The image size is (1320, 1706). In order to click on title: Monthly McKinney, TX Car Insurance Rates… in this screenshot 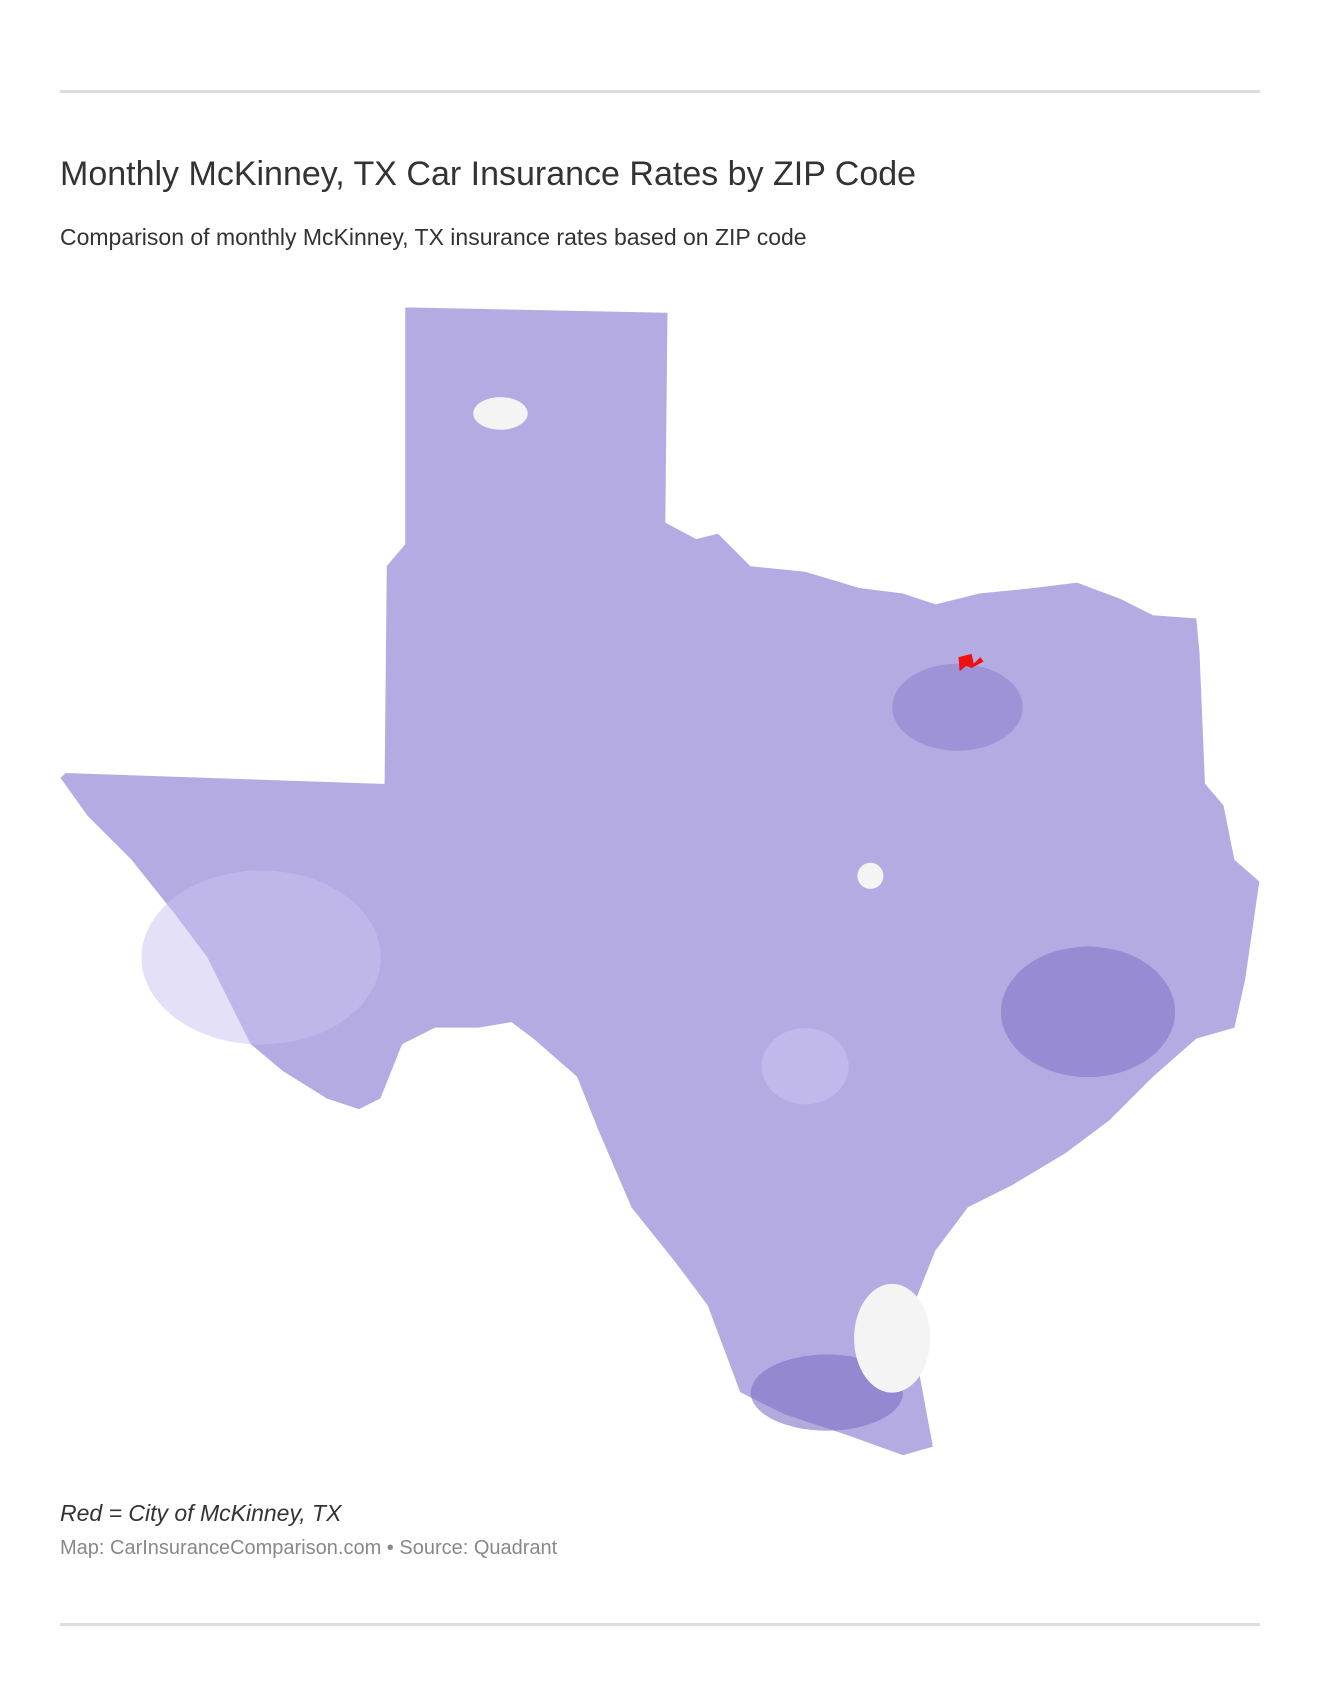, I will do `click(488, 174)`.